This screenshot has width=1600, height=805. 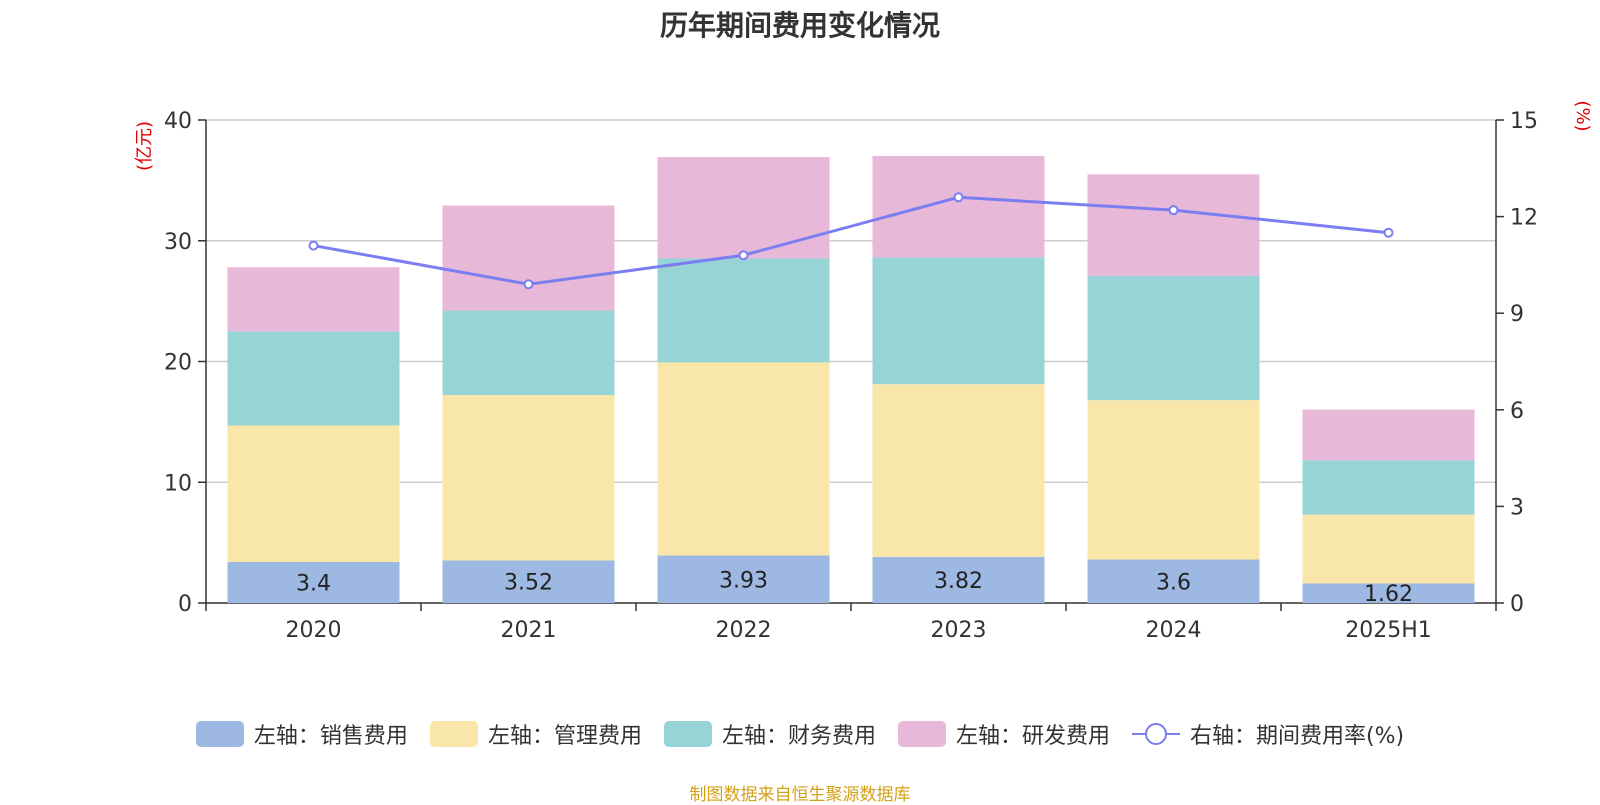 What do you see at coordinates (330, 736) in the screenshot?
I see `legend-label-sales: 左轴：销售费用` at bounding box center [330, 736].